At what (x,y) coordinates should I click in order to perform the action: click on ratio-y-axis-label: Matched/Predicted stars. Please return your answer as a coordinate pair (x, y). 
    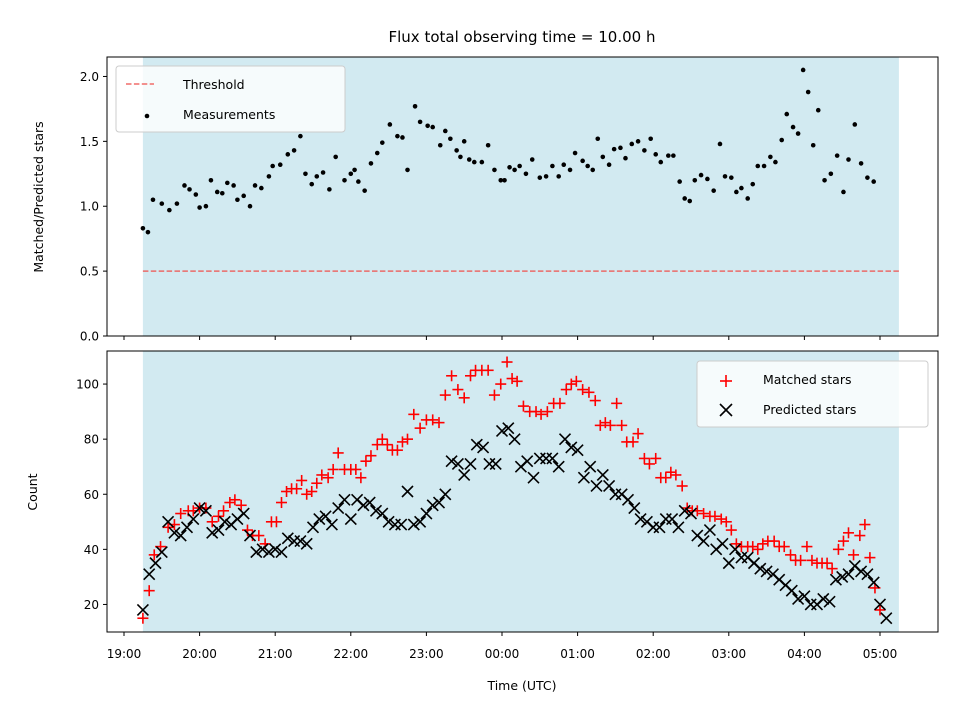
    Looking at the image, I should click on (38, 196).